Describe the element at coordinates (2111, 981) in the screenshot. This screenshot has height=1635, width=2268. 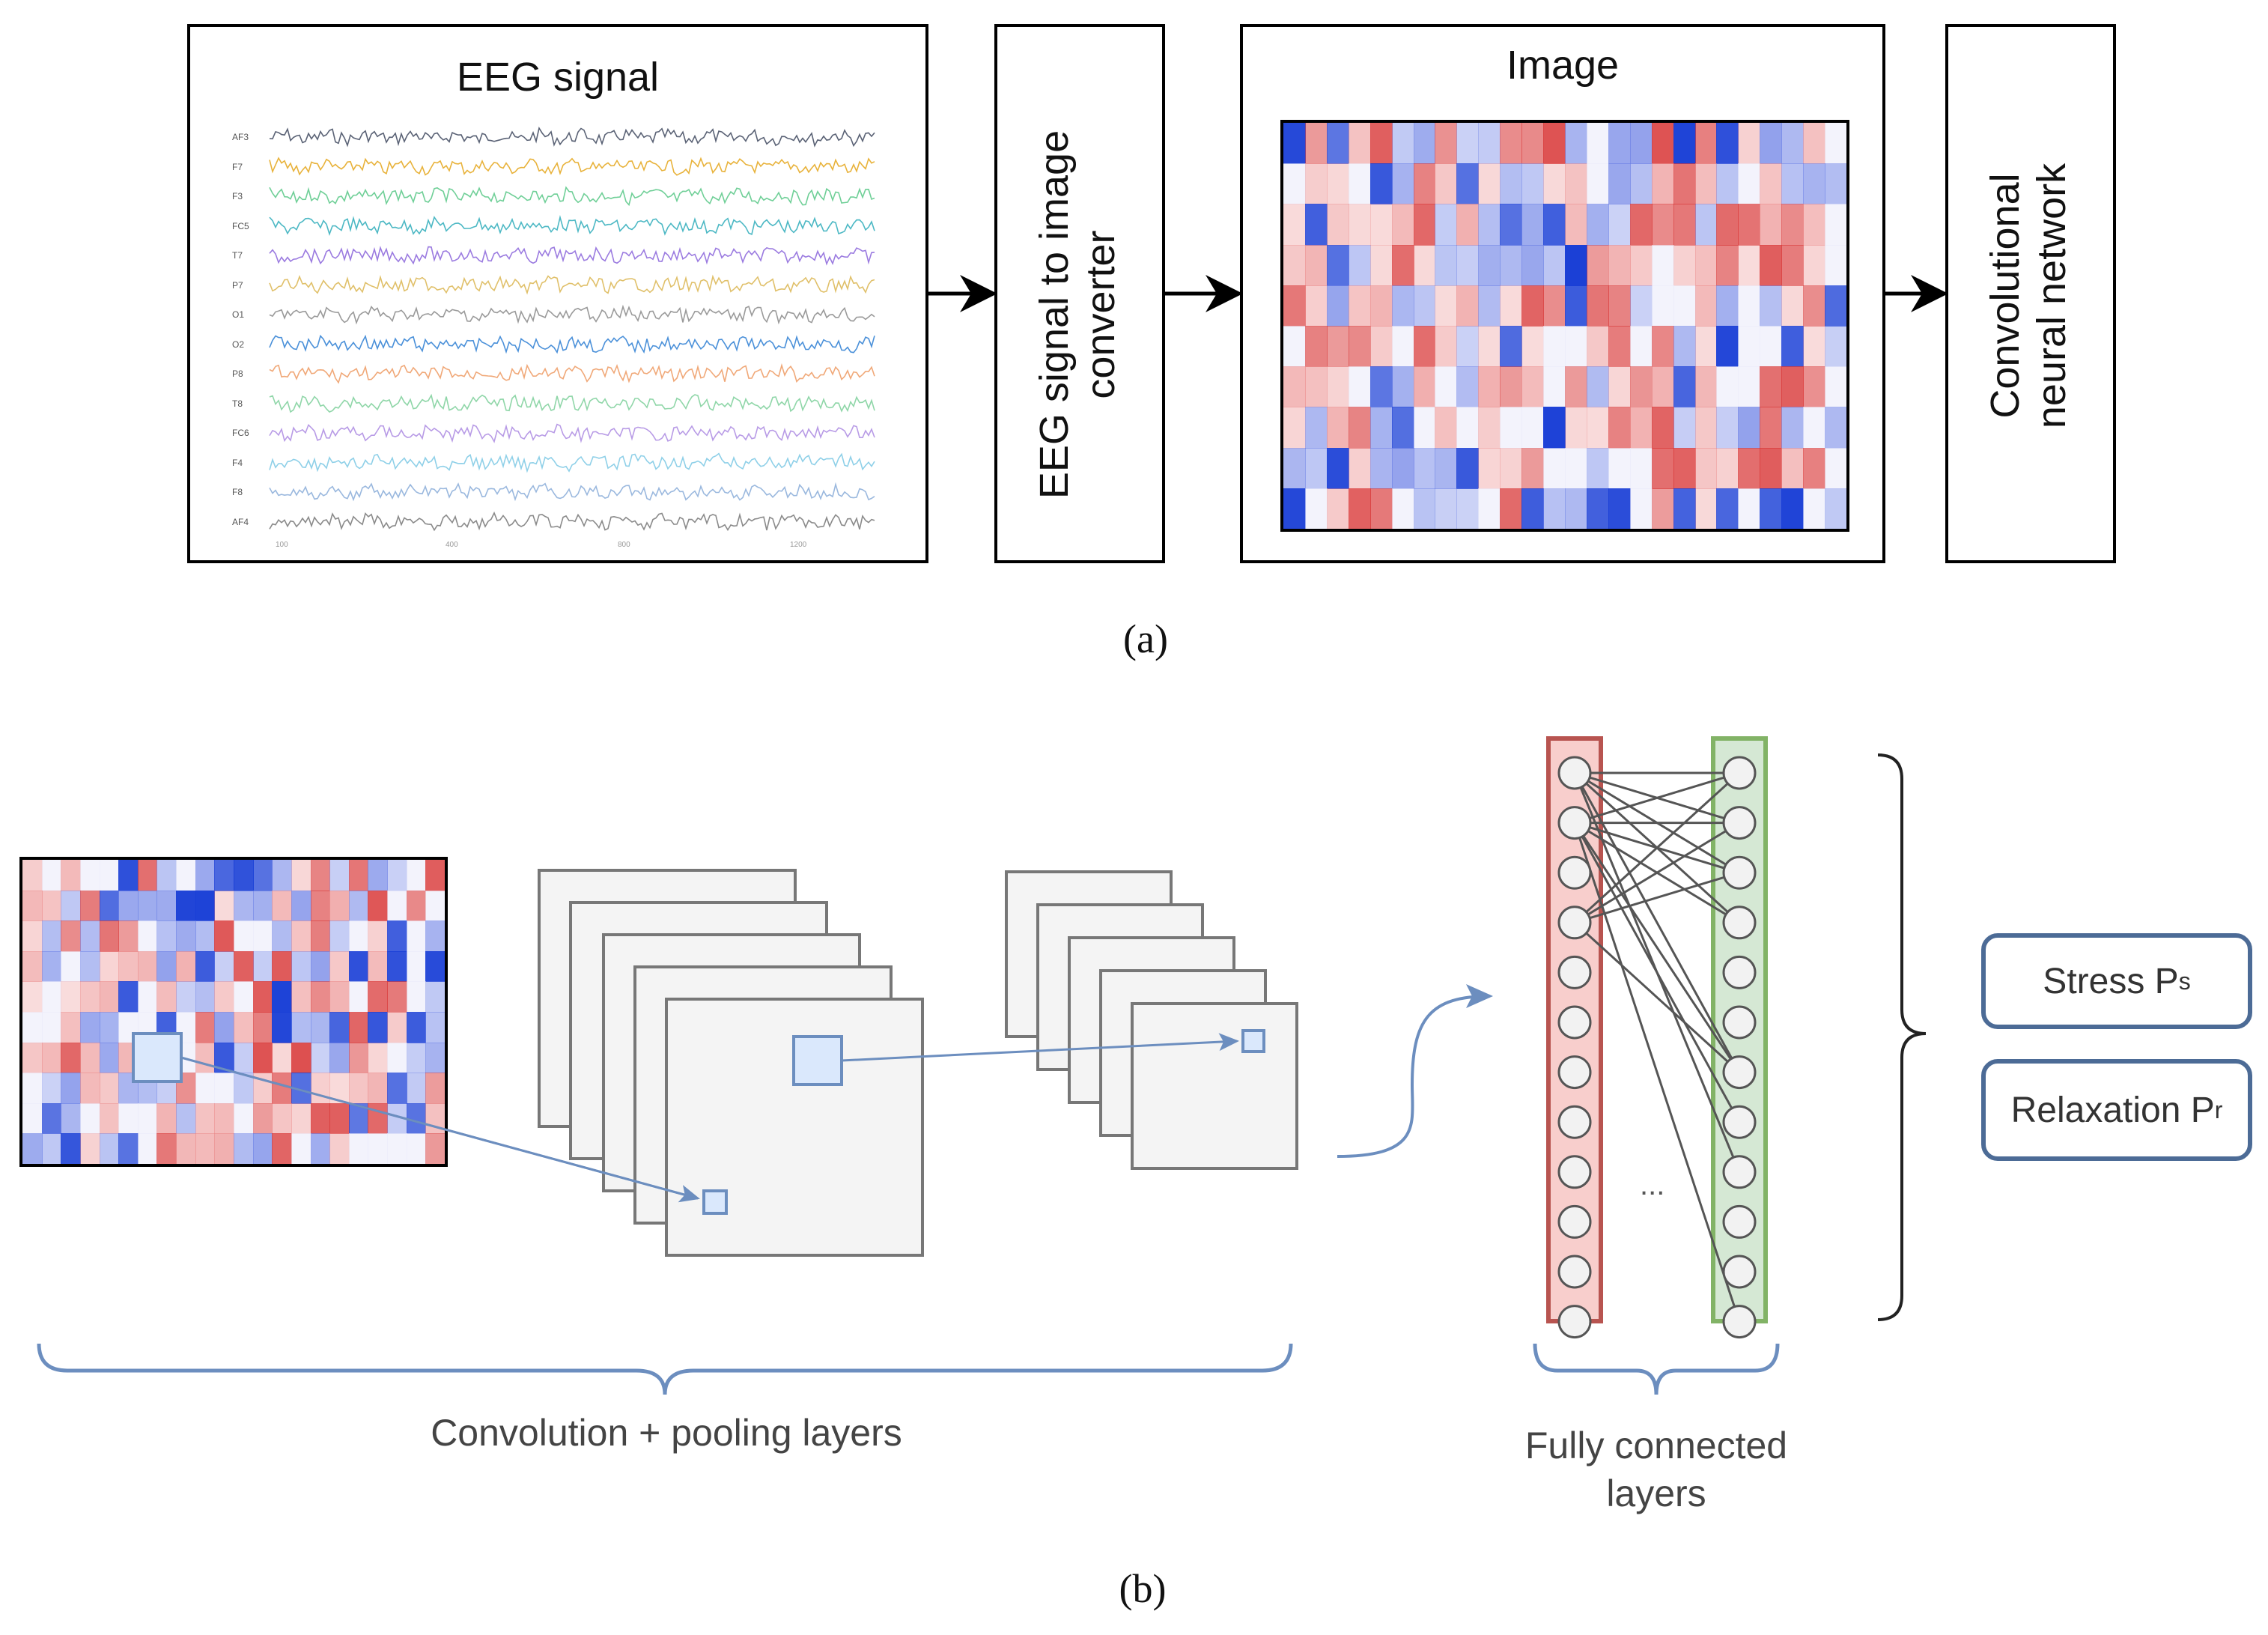
I see `stress-label: Stress P` at that location.